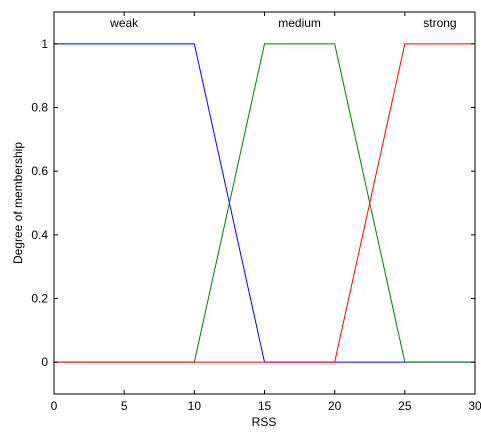 The image size is (481, 432). What do you see at coordinates (439, 23) in the screenshot?
I see `membership-label-strong: strong` at bounding box center [439, 23].